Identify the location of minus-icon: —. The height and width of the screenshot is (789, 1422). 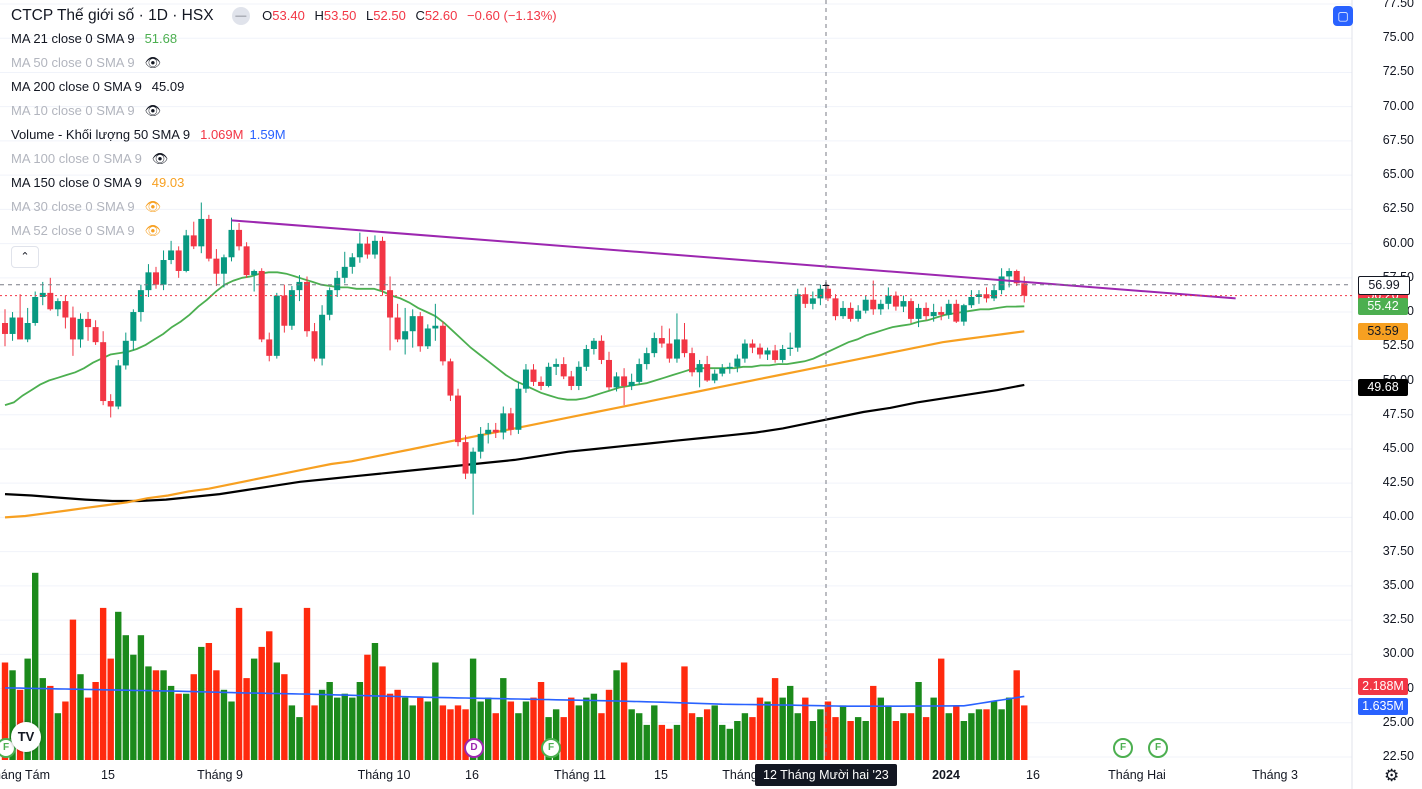
(240, 15).